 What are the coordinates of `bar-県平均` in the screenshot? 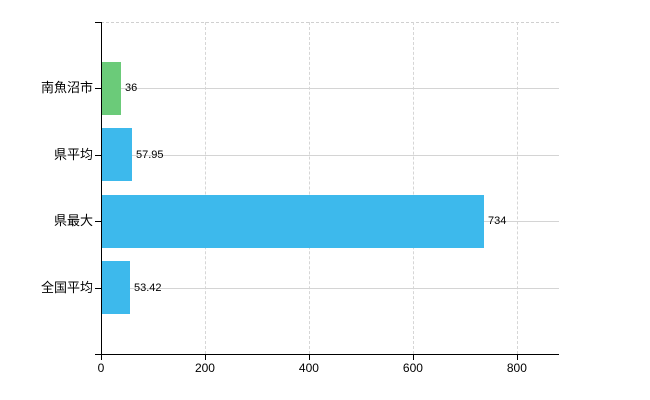 It's located at (117, 155).